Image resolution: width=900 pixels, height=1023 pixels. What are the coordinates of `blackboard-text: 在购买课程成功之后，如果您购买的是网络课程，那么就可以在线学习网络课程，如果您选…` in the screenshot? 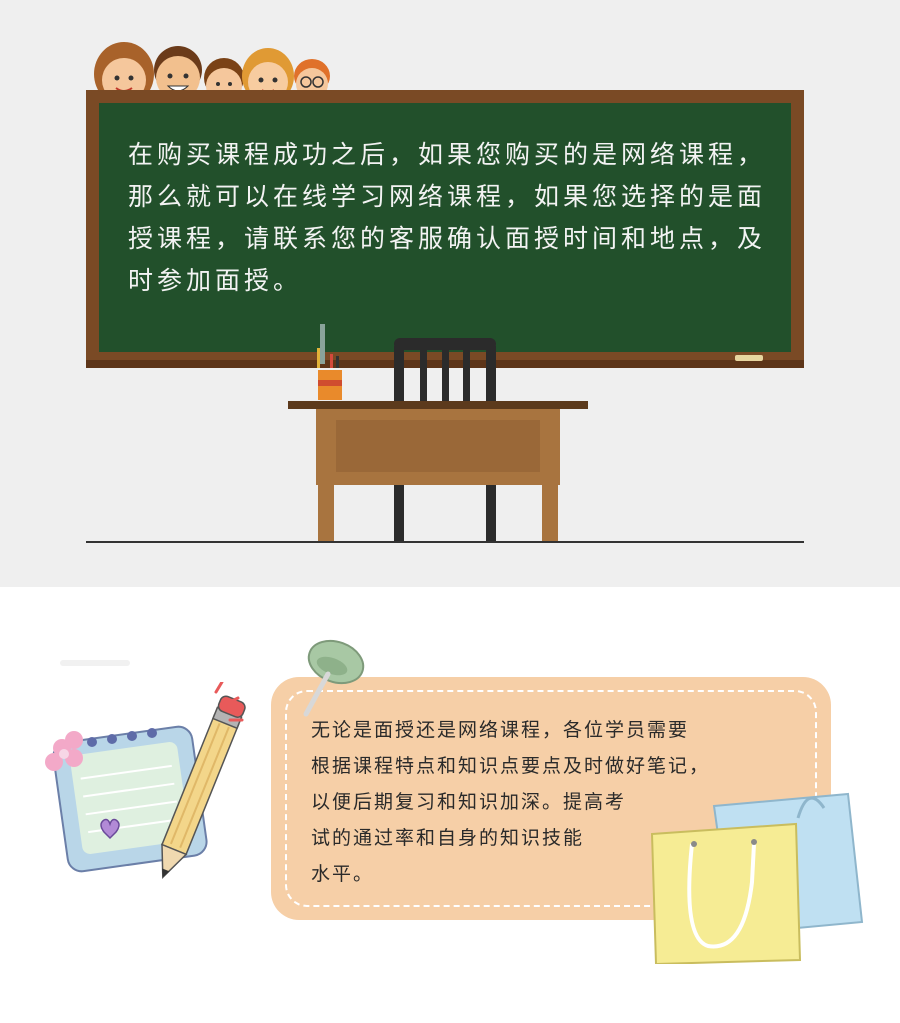 It's located at (447, 217).